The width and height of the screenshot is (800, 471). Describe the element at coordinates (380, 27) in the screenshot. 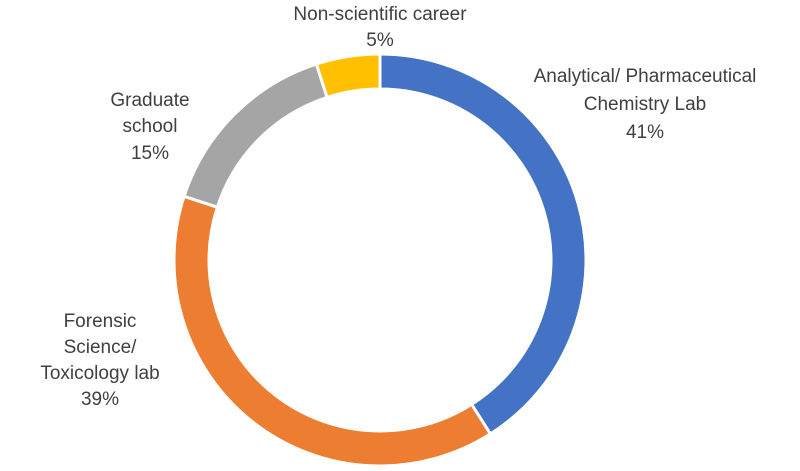

I see `slice-label-3: Non-scientific career 5%` at that location.